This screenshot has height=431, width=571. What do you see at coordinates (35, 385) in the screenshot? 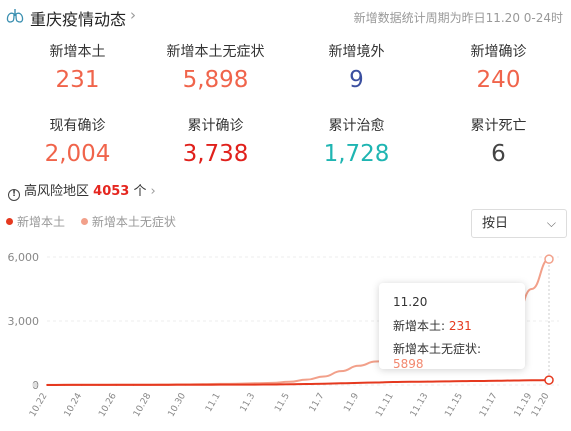
I see `axis-origin-dot` at bounding box center [35, 385].